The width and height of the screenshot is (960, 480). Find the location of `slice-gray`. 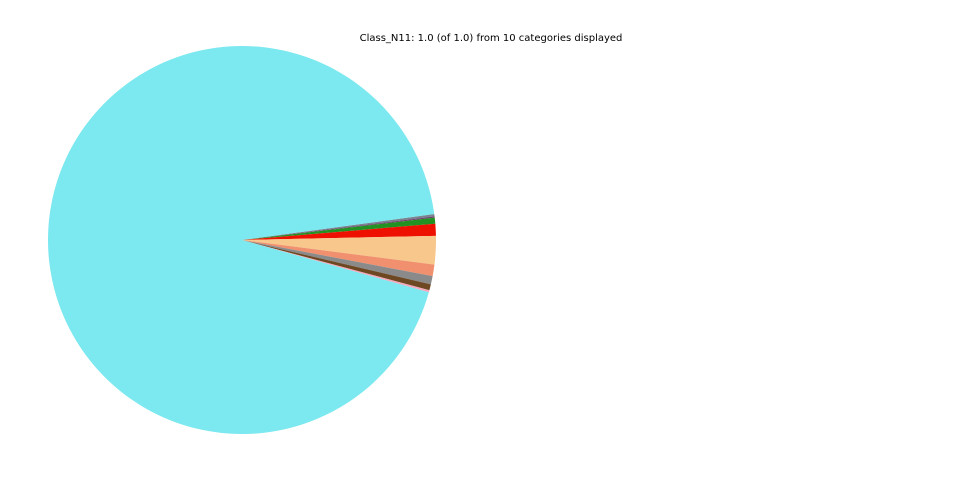

slice-gray is located at coordinates (337, 262).